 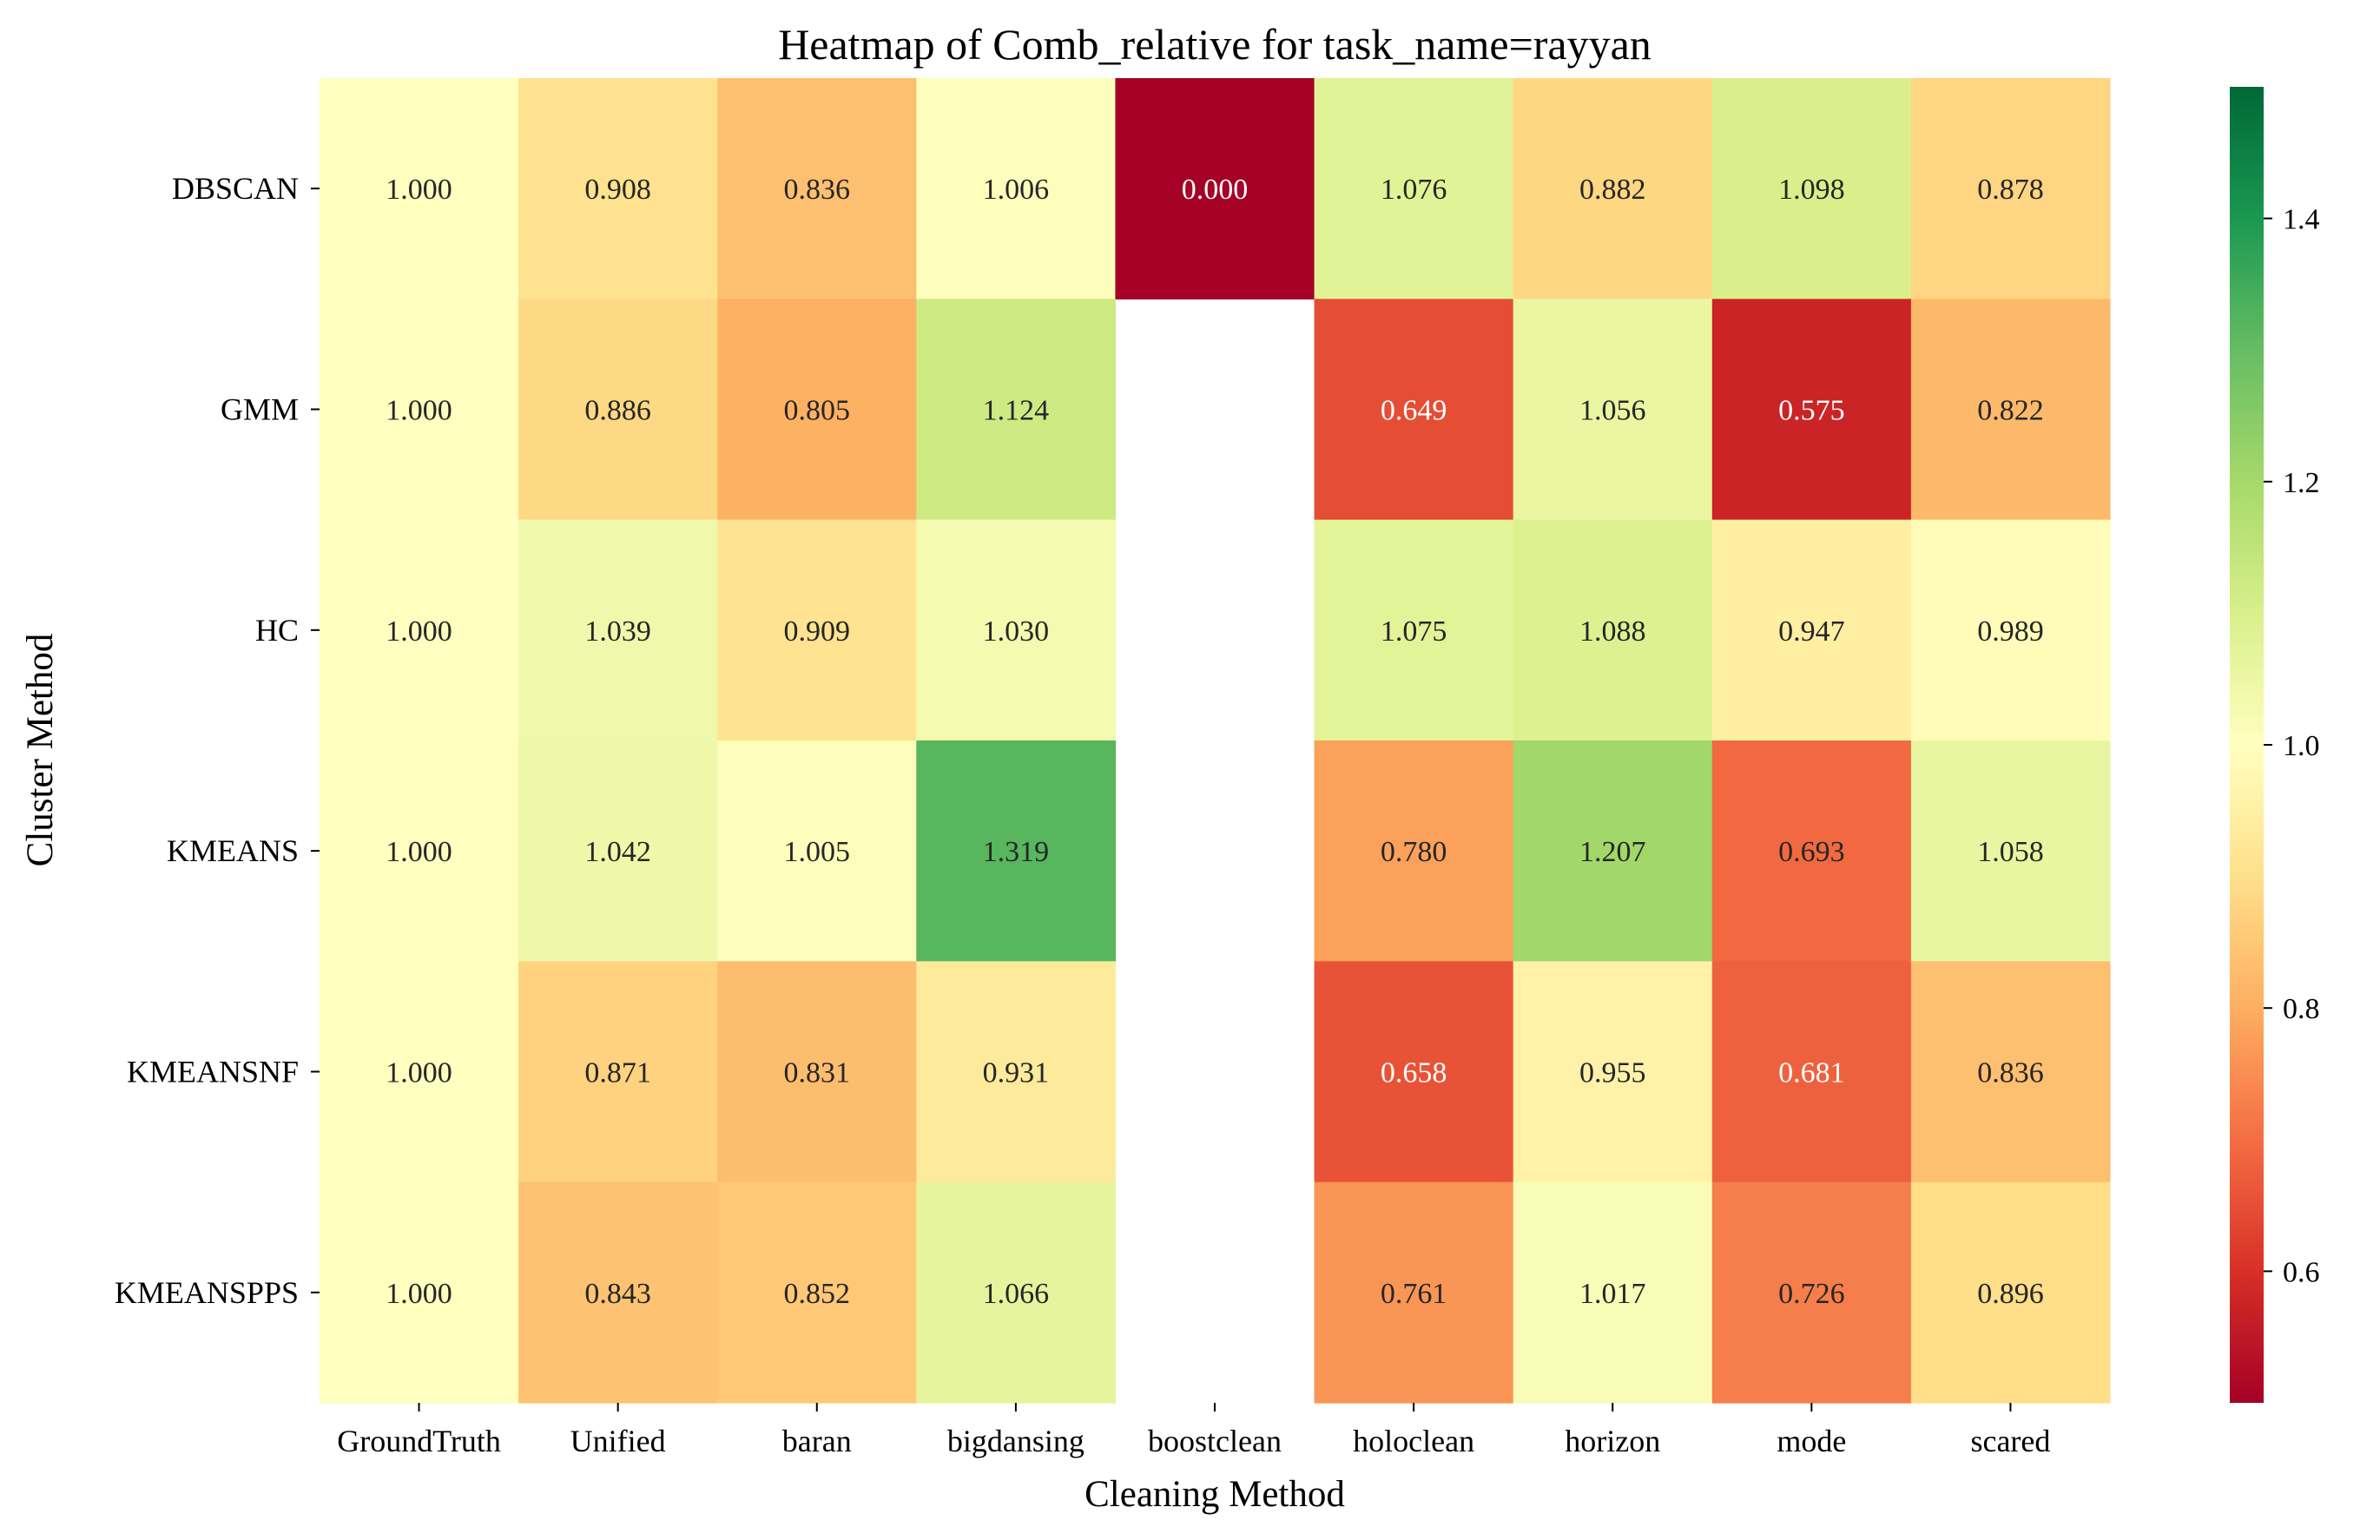 What do you see at coordinates (235, 189) in the screenshot?
I see `y-tick-label: DBSCAN` at bounding box center [235, 189].